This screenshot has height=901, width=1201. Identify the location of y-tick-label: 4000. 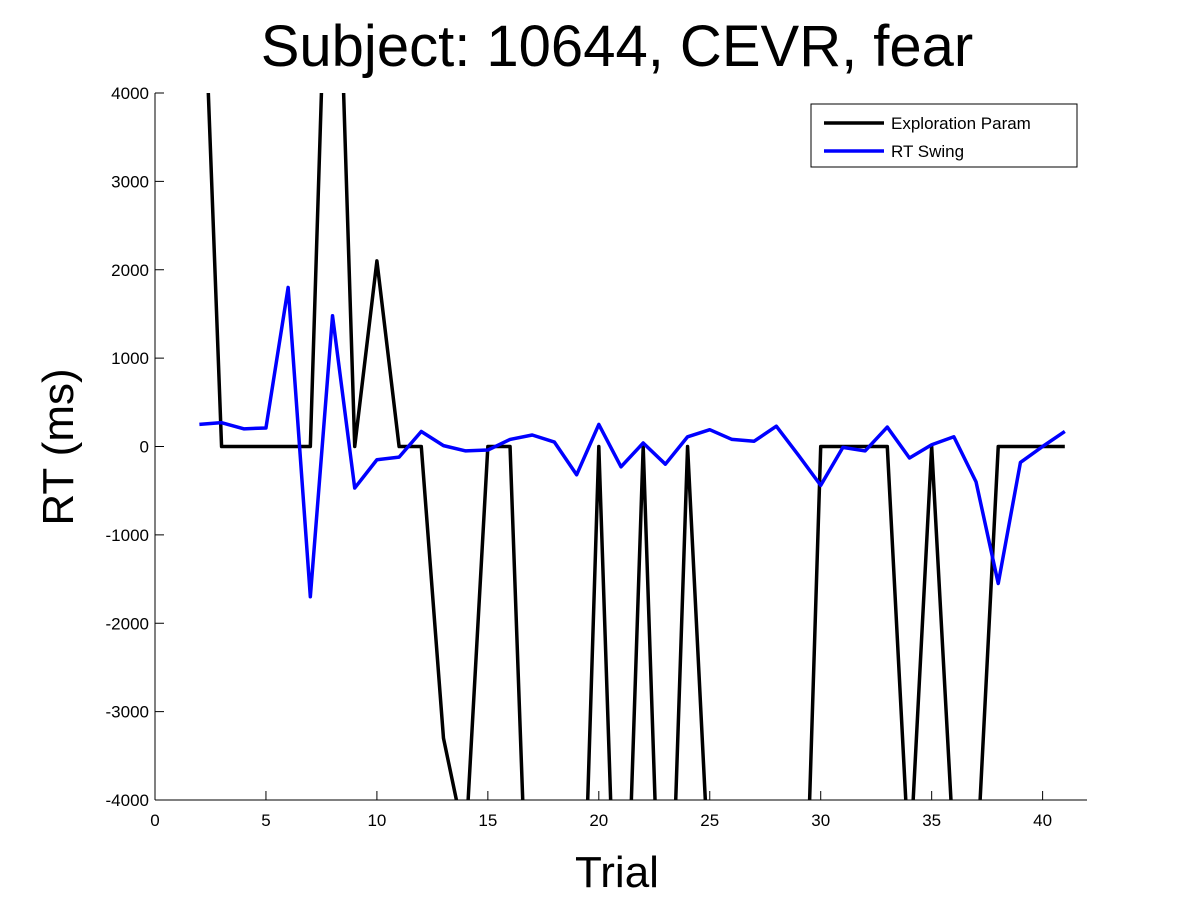
(130, 93).